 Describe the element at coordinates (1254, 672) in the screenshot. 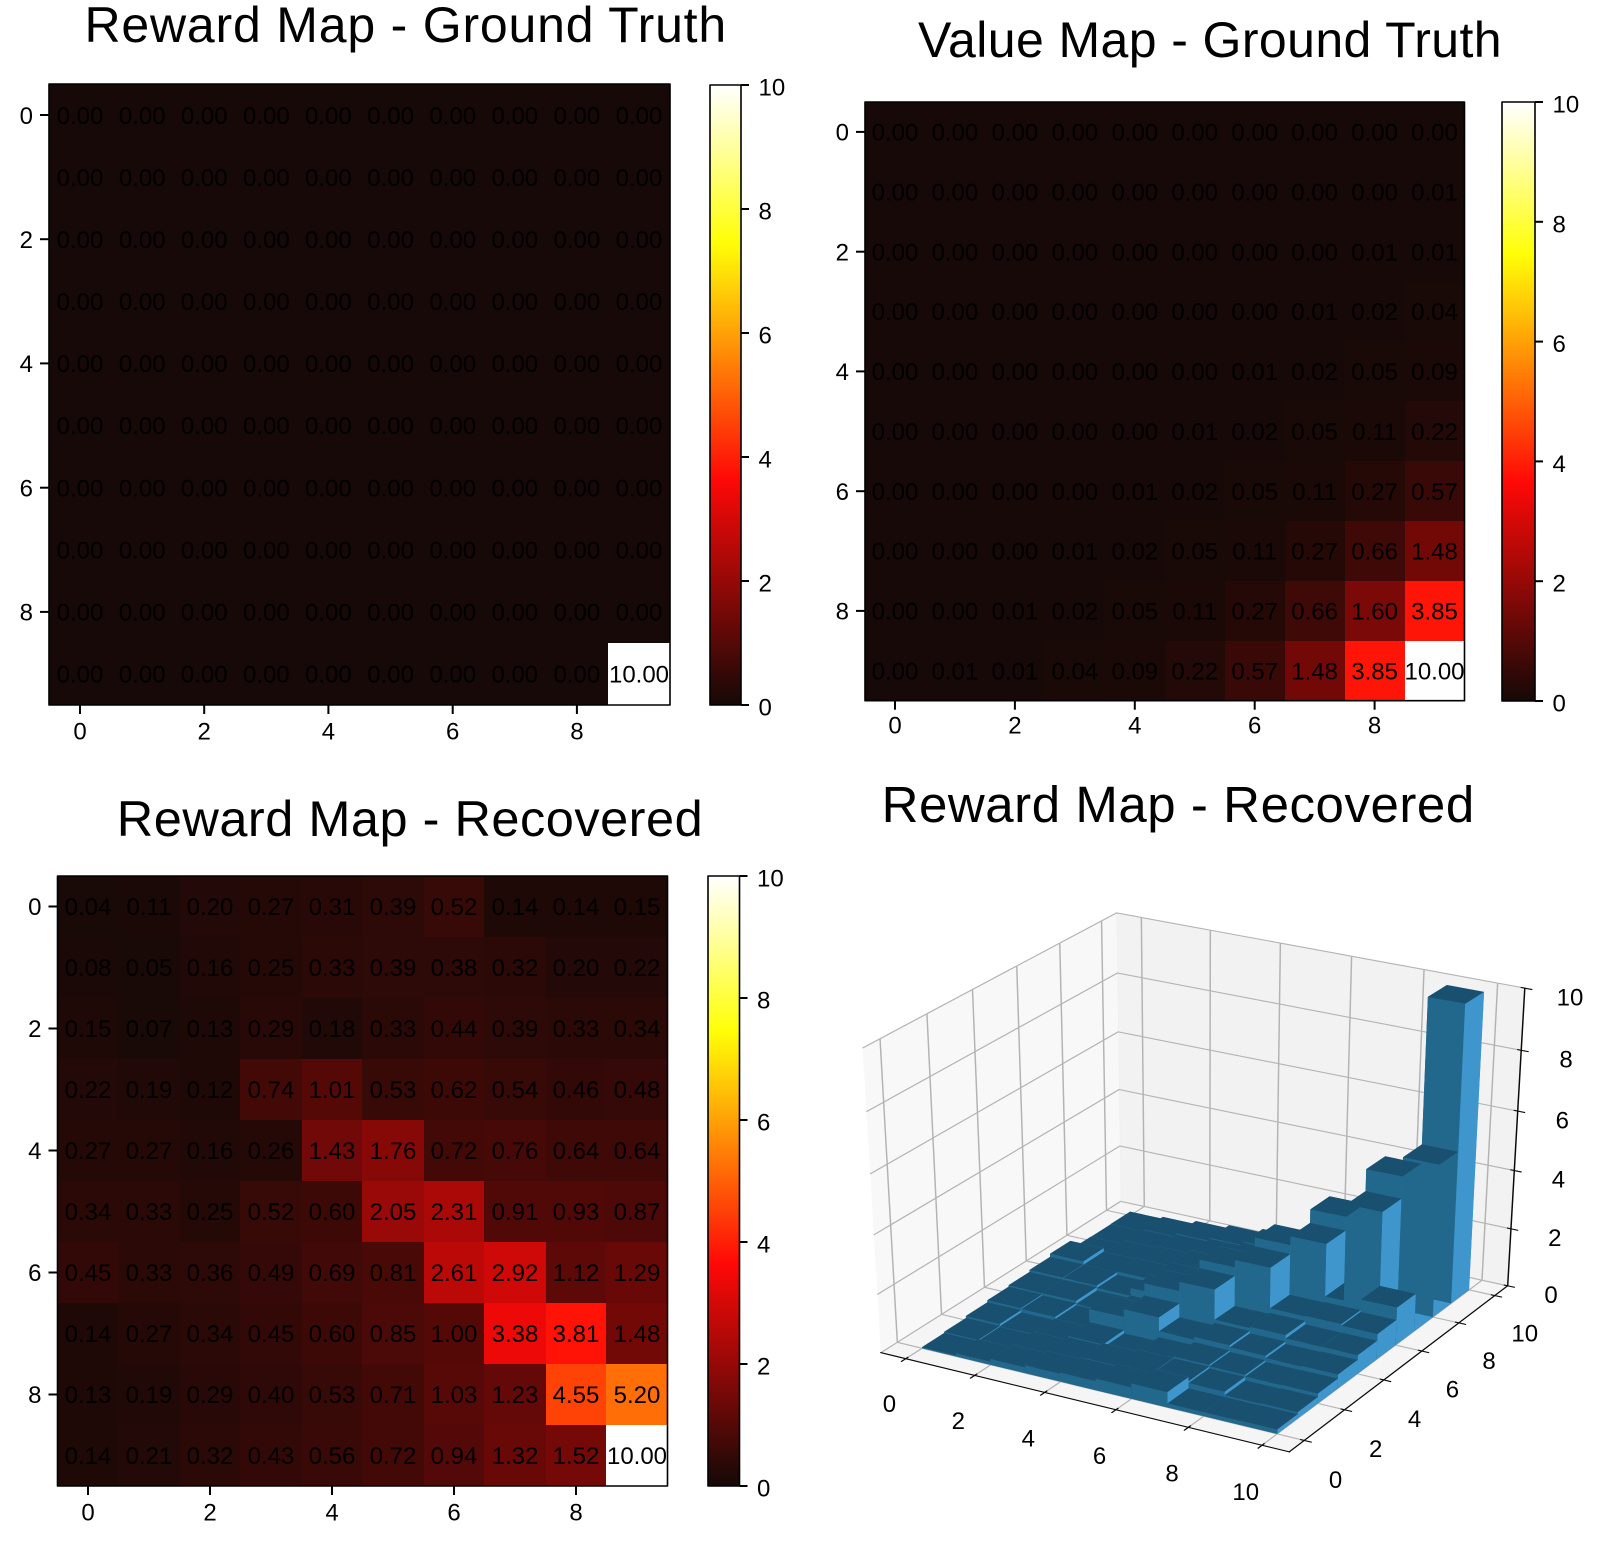

I see `svg-text: 0.57` at that location.